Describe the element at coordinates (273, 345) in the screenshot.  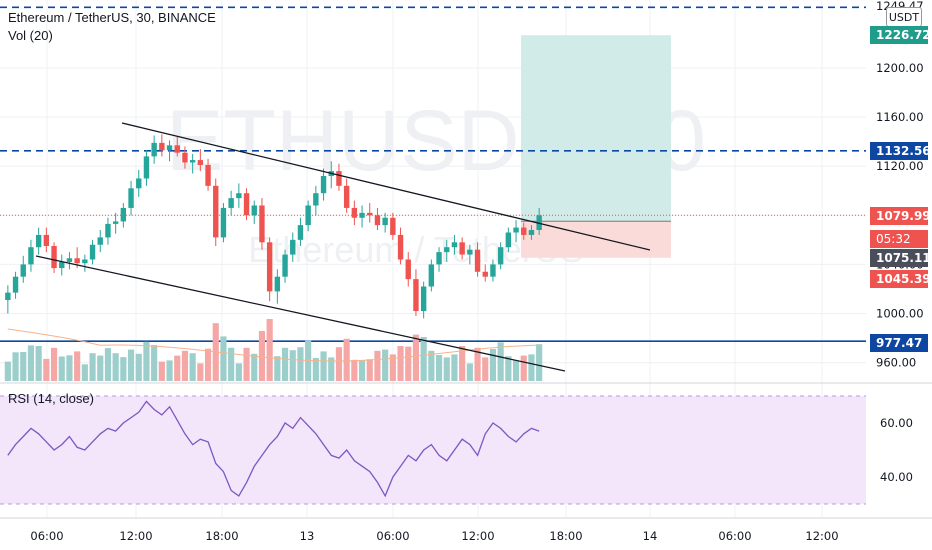
I see `volume-ma-line` at that location.